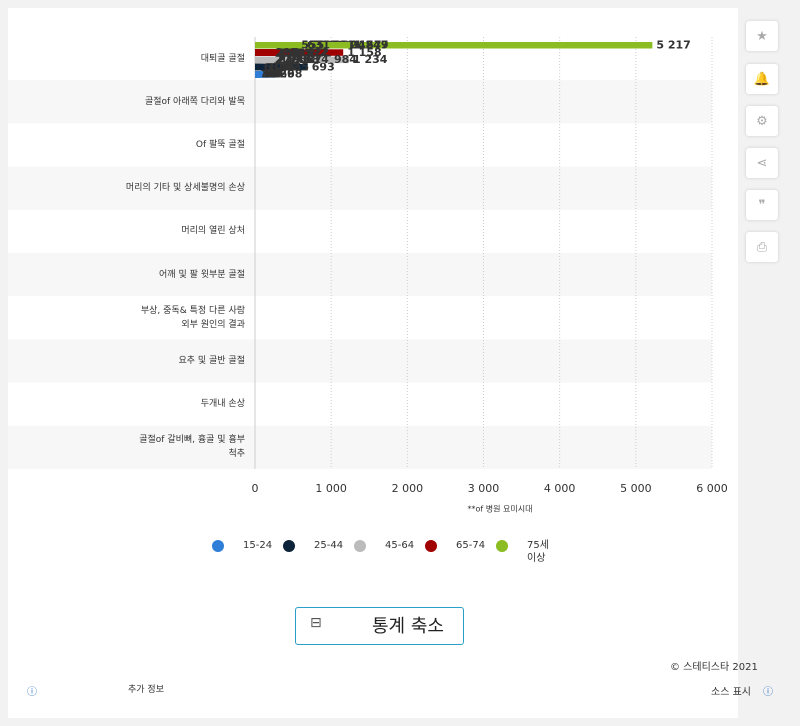 This screenshot has height=726, width=800. I want to click on collapse-button: ⊟ 통계 축소, so click(379, 626).